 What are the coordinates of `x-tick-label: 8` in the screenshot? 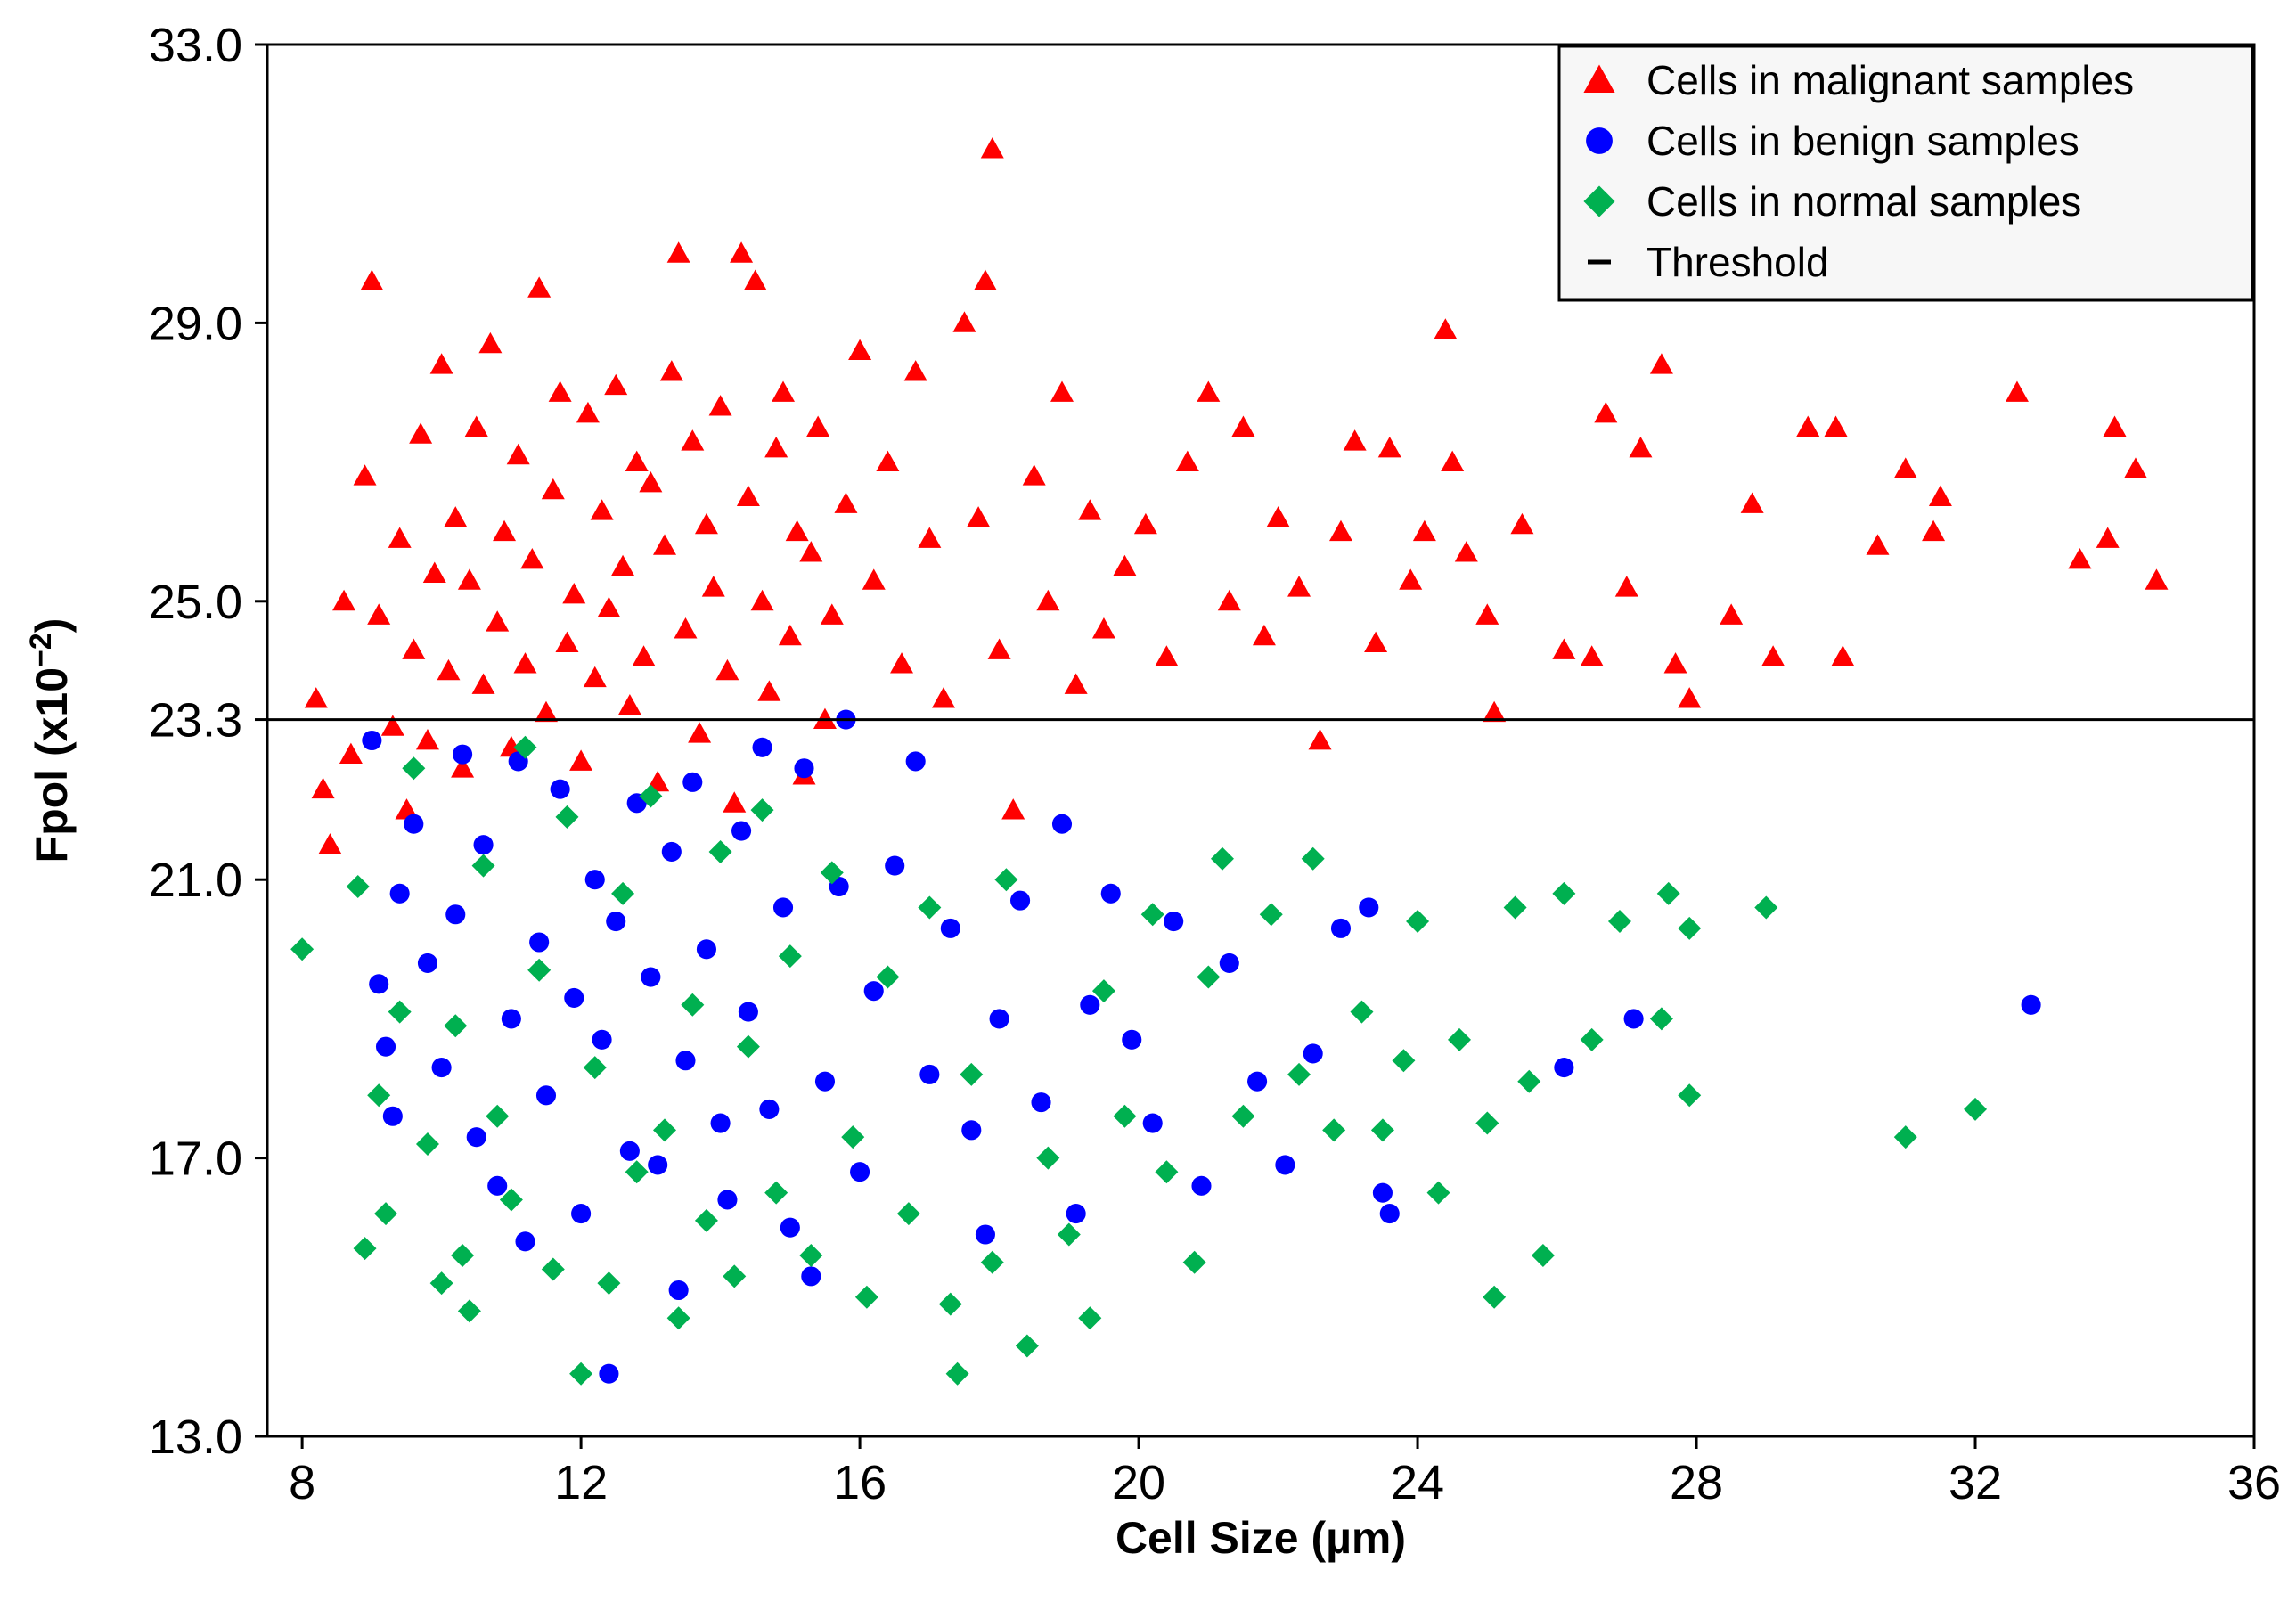 It's located at (302, 1483).